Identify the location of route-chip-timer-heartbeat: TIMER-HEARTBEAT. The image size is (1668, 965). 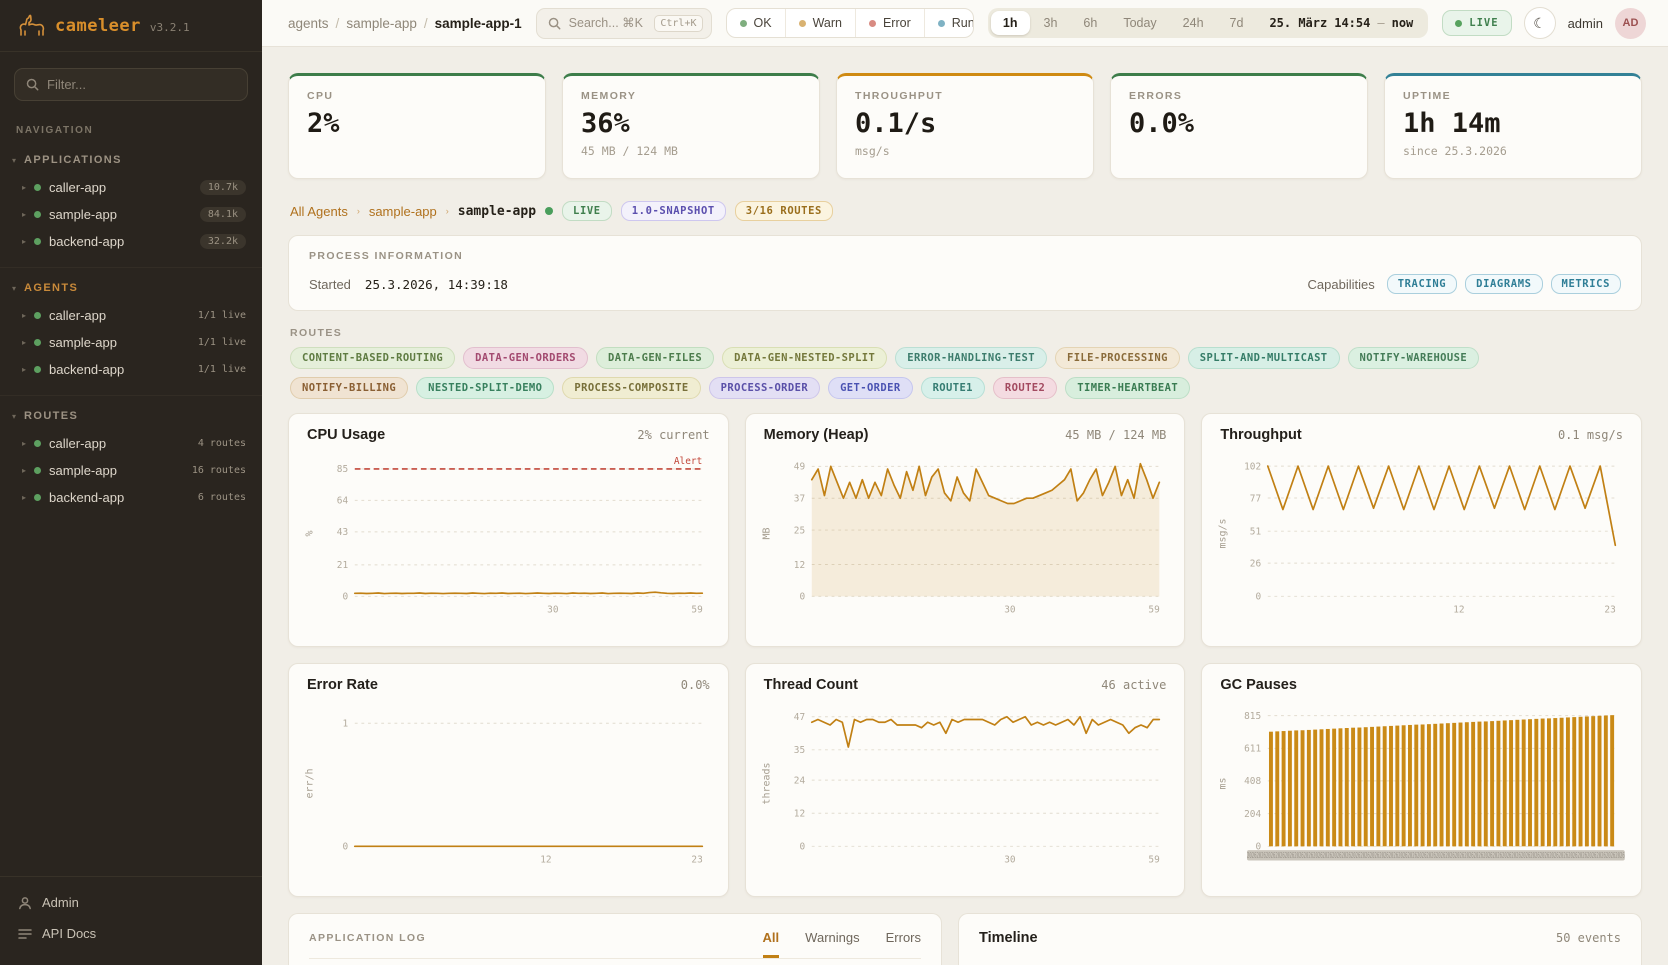
(1128, 388).